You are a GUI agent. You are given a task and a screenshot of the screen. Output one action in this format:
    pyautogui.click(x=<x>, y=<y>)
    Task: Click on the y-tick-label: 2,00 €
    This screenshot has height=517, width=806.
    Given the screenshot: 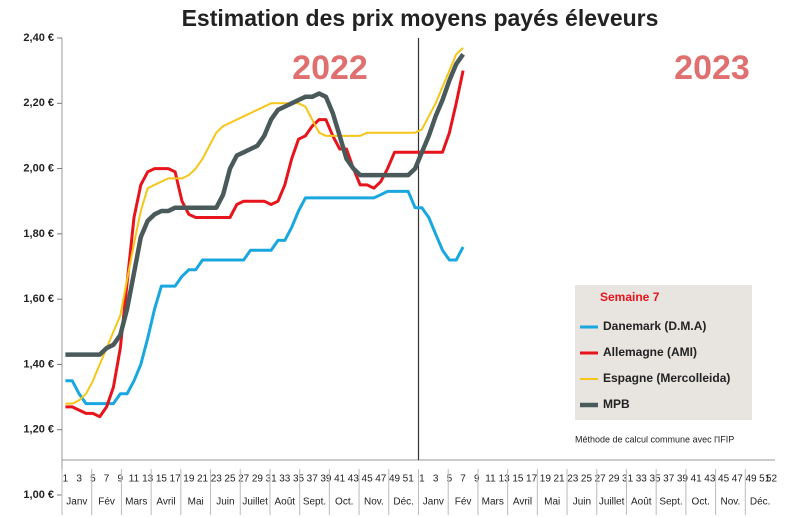 What is the action you would take?
    pyautogui.click(x=38, y=168)
    